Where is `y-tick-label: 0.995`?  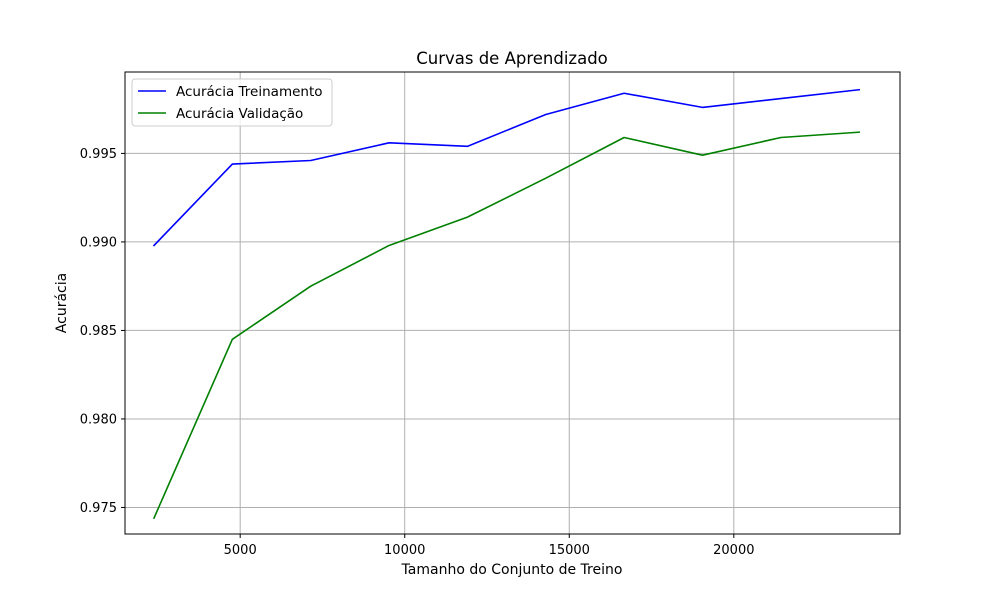 y-tick-label: 0.995 is located at coordinates (98, 154).